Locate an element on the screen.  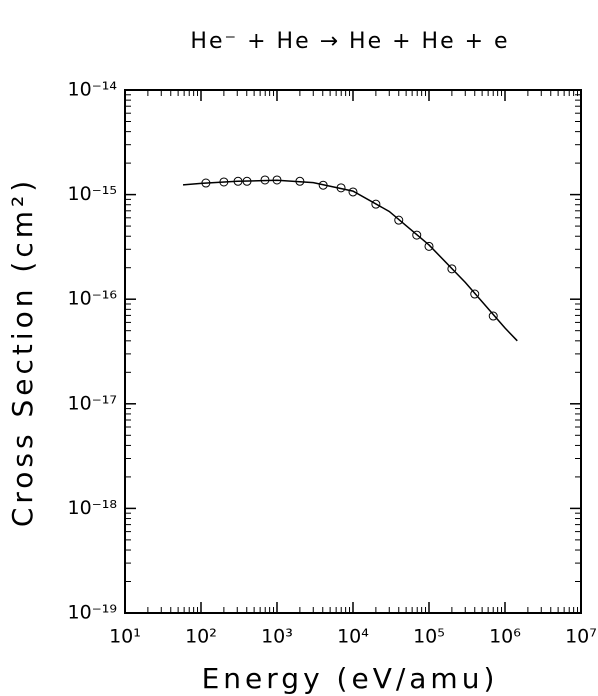
y-tick-label: 10⁻¹⁸ is located at coordinates (92, 508).